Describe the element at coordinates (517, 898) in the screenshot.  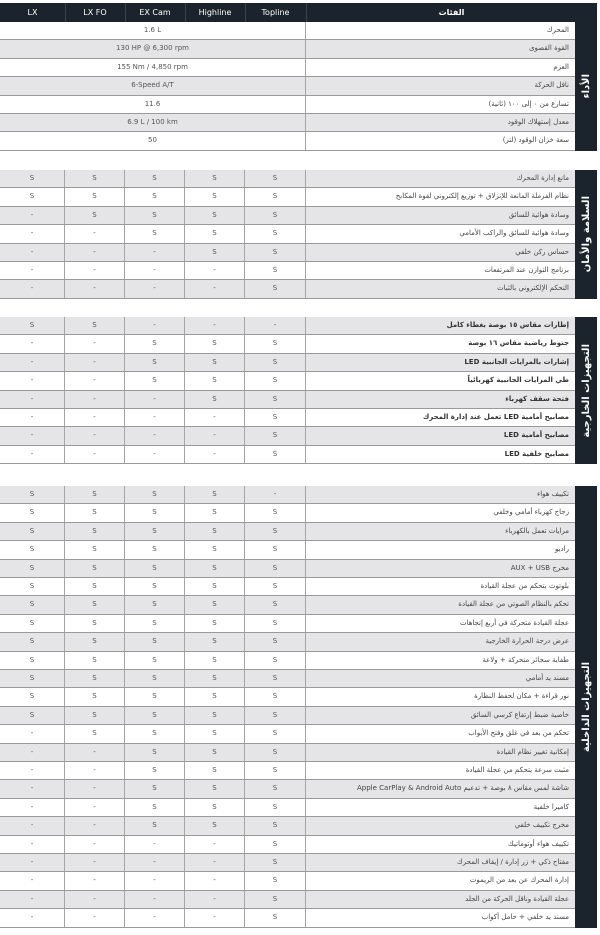
I see `feature-label: عجلة القيادة وناقل الحركة من الجلد` at that location.